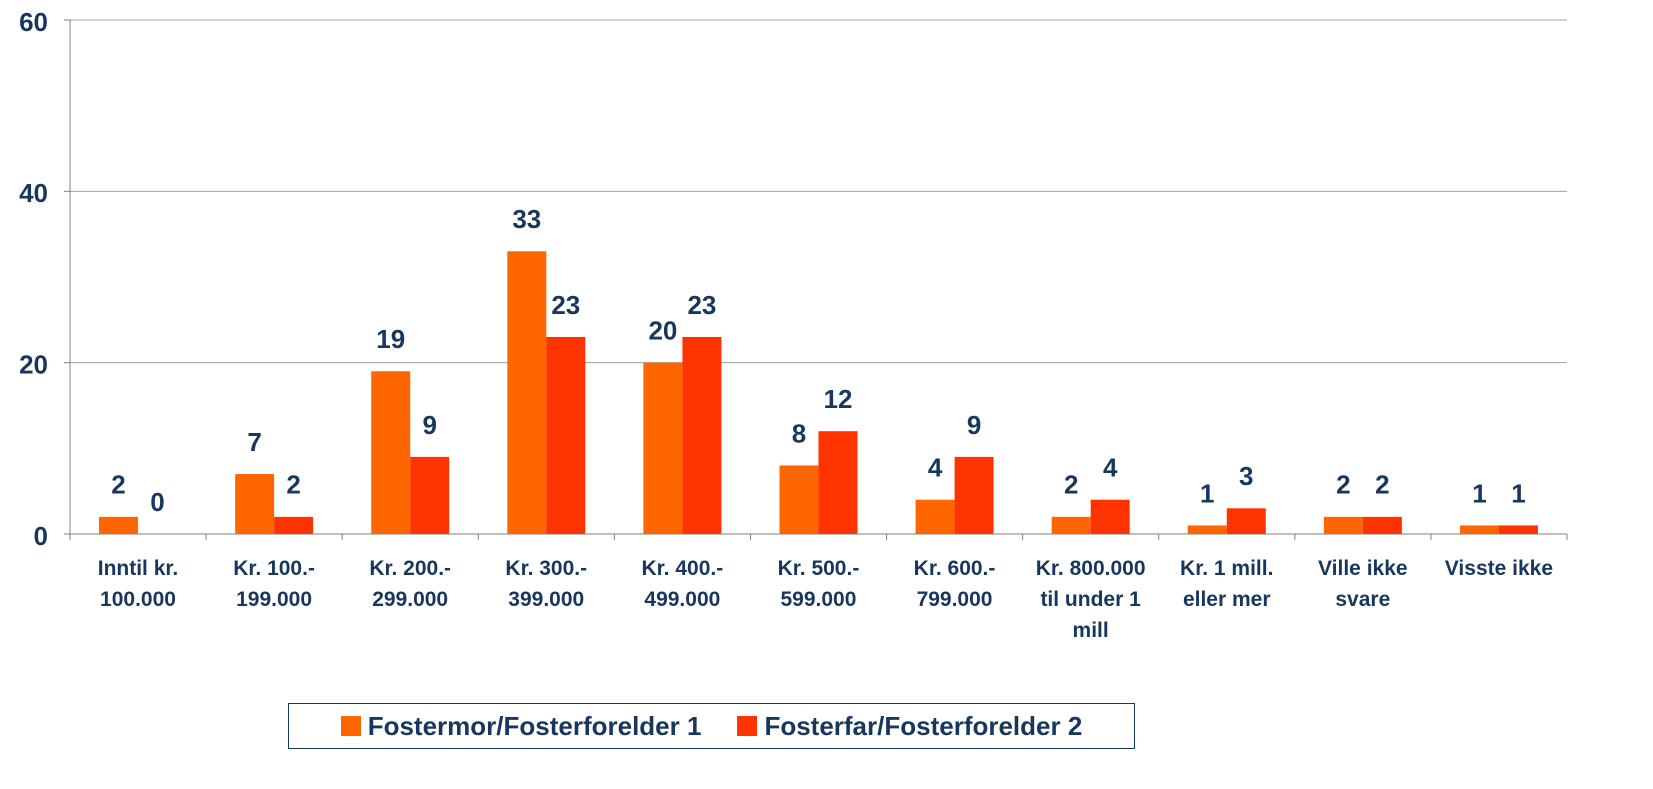  What do you see at coordinates (838, 399) in the screenshot?
I see `value-label: 12` at bounding box center [838, 399].